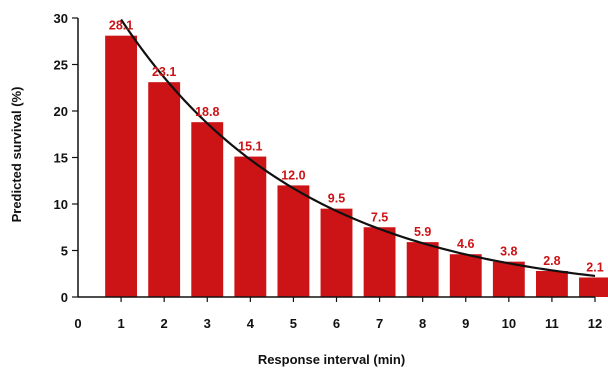 The image size is (608, 374). I want to click on x-axis-title: Response interval (min), so click(331, 359).